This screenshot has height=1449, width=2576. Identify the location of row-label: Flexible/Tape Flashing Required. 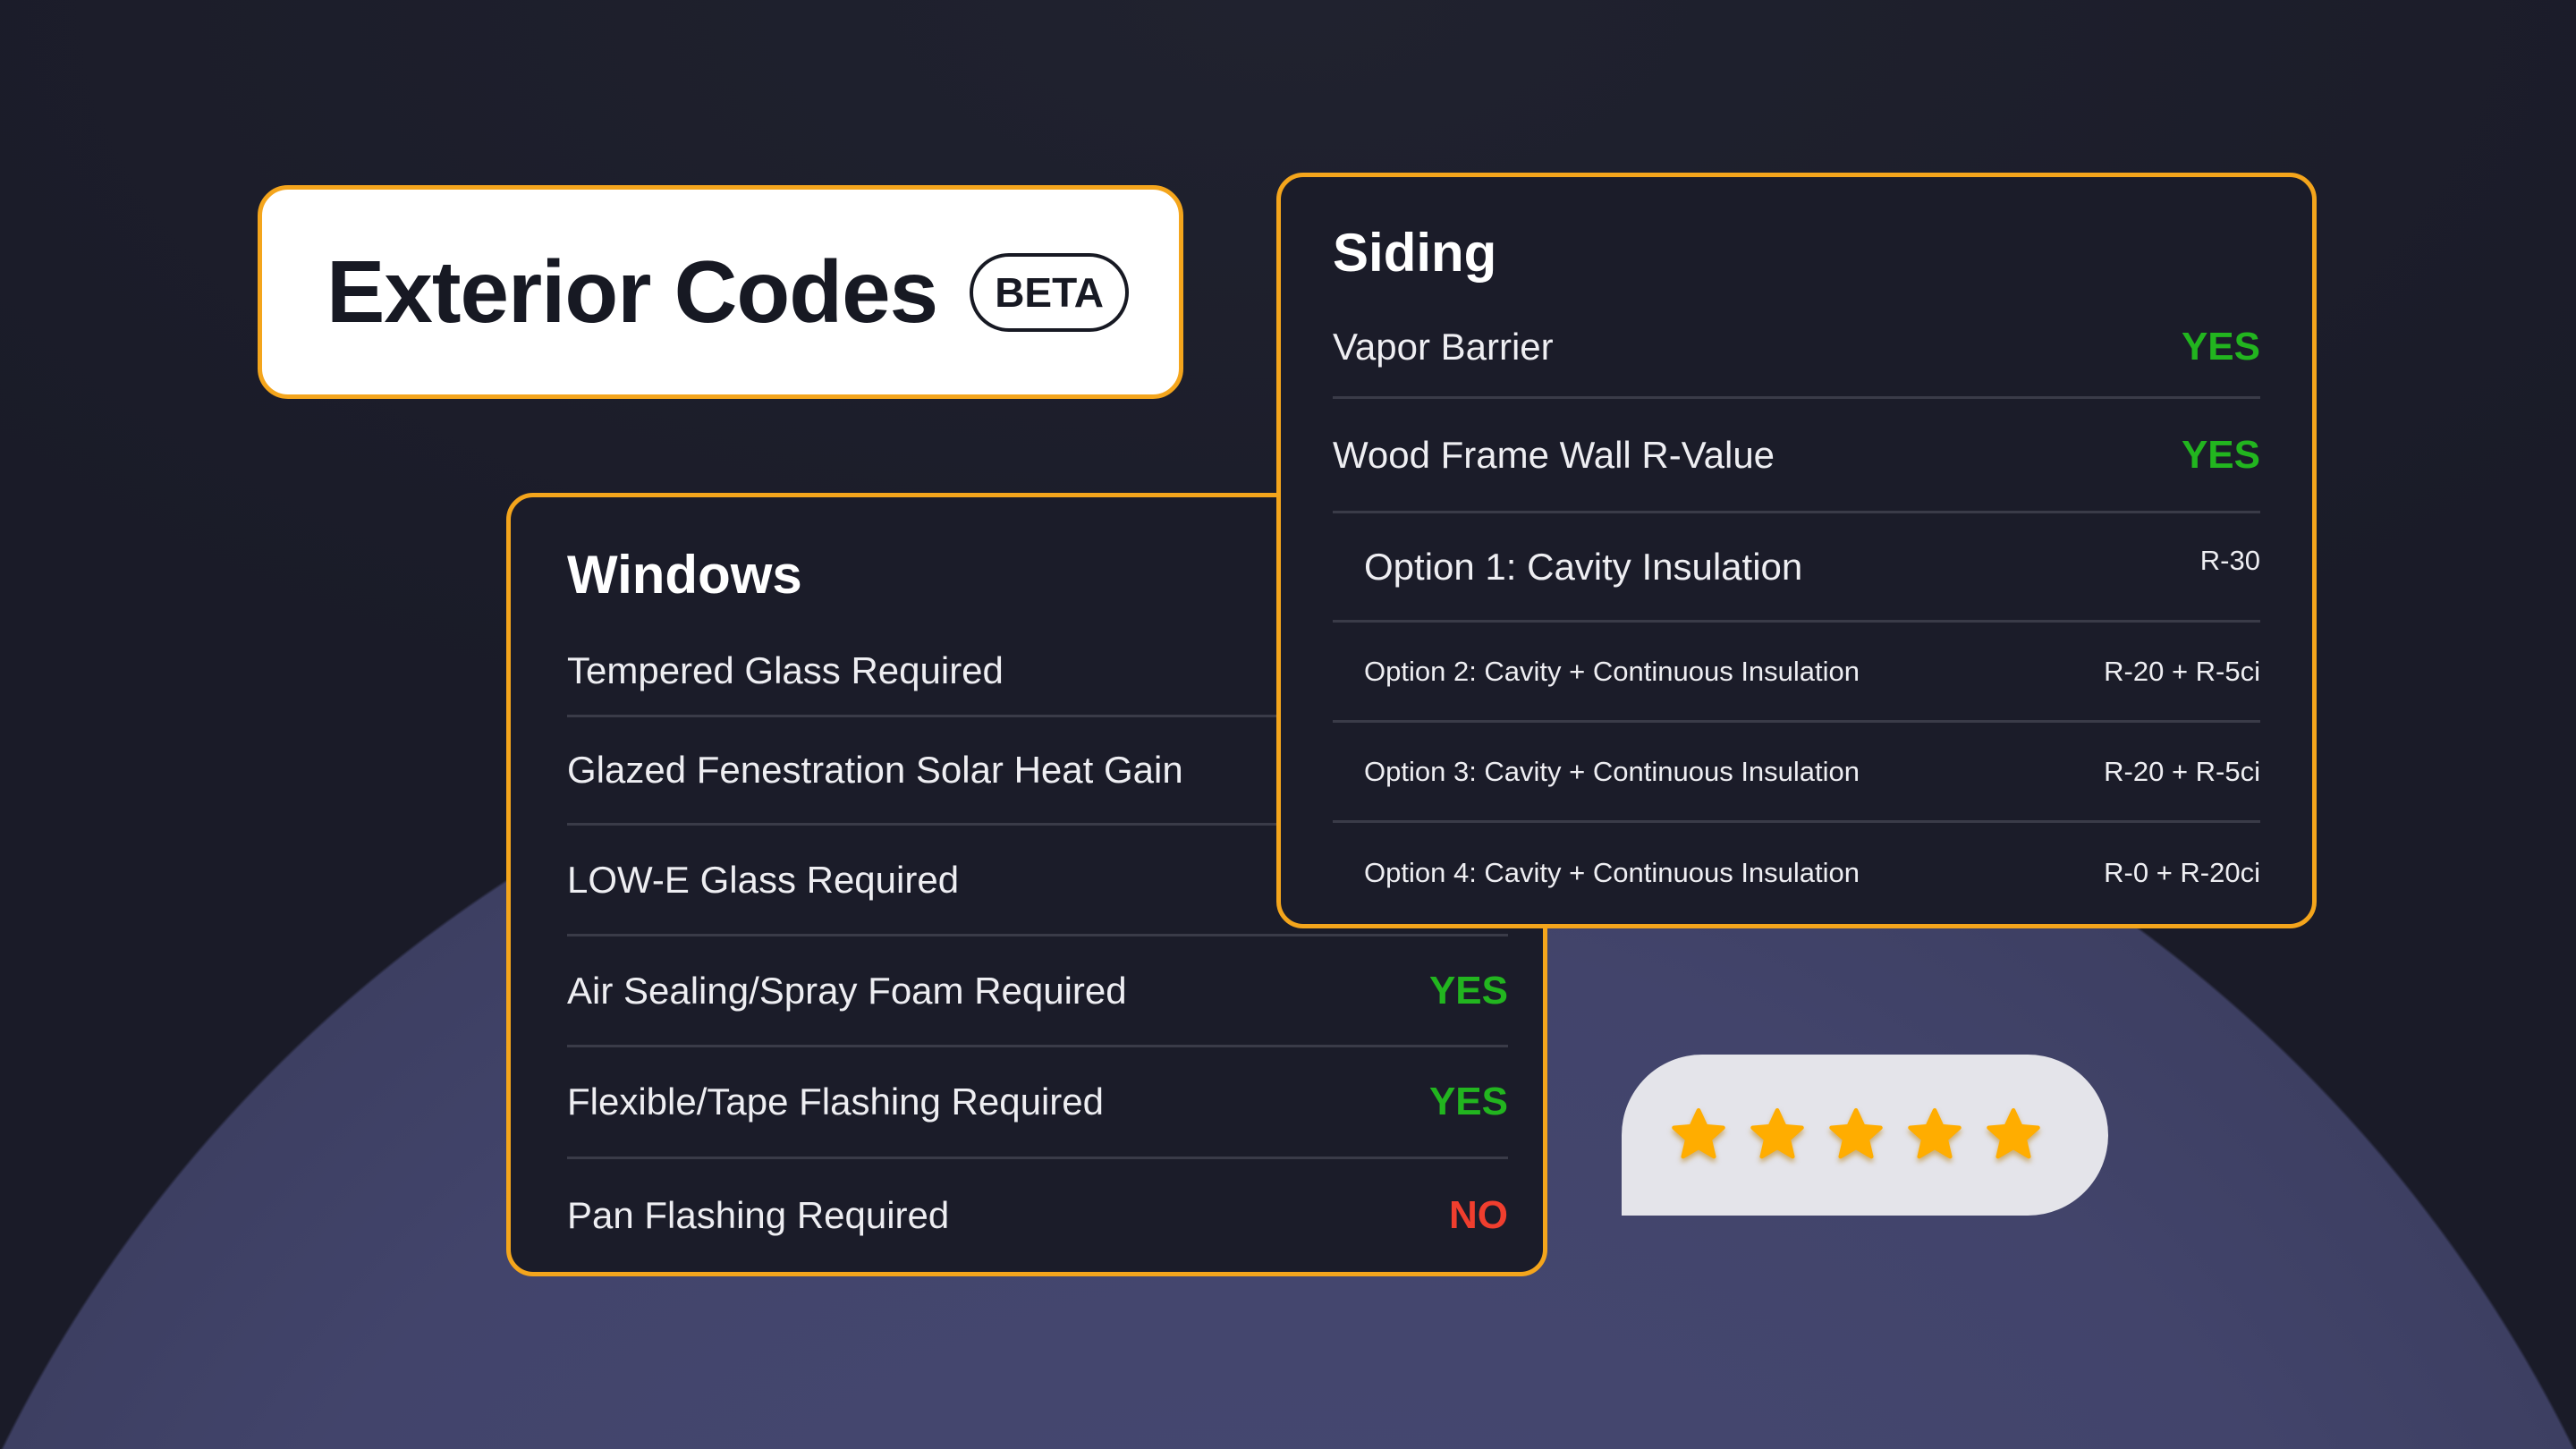
(835, 1101).